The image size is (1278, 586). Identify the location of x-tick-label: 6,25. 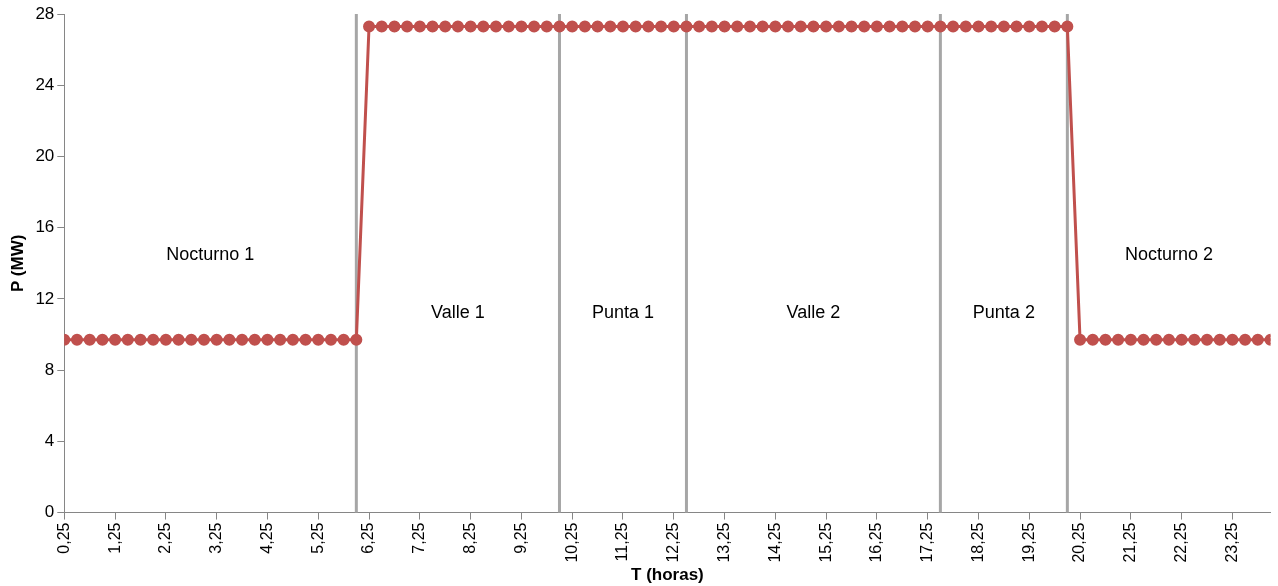
(368, 538).